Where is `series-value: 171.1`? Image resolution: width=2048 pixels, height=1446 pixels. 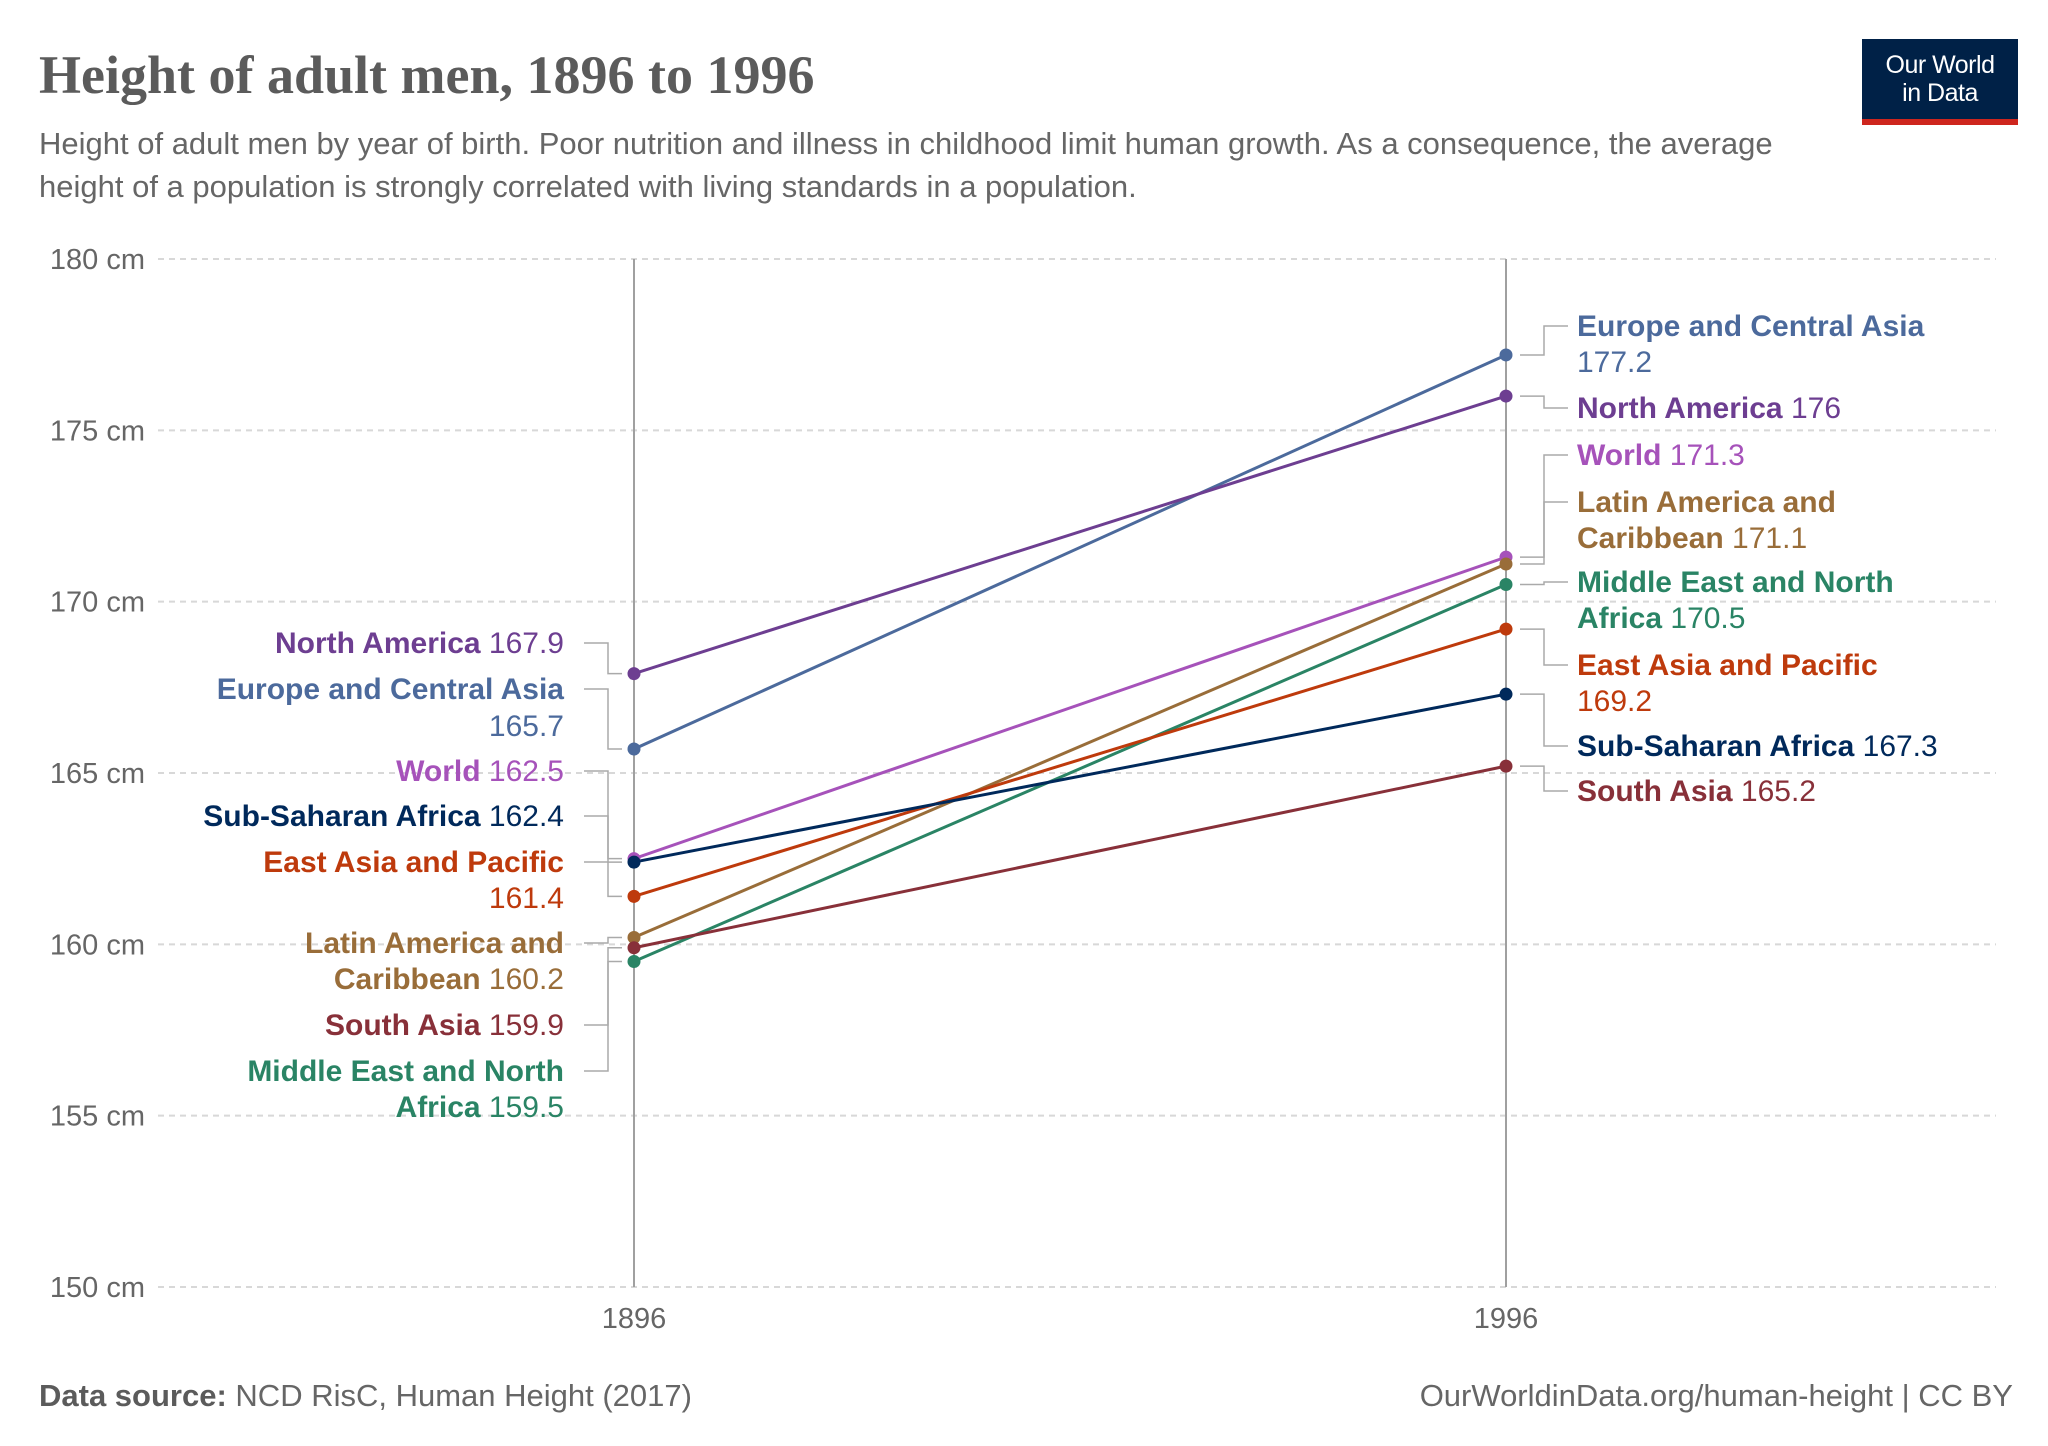
series-value: 171.1 is located at coordinates (1765, 538).